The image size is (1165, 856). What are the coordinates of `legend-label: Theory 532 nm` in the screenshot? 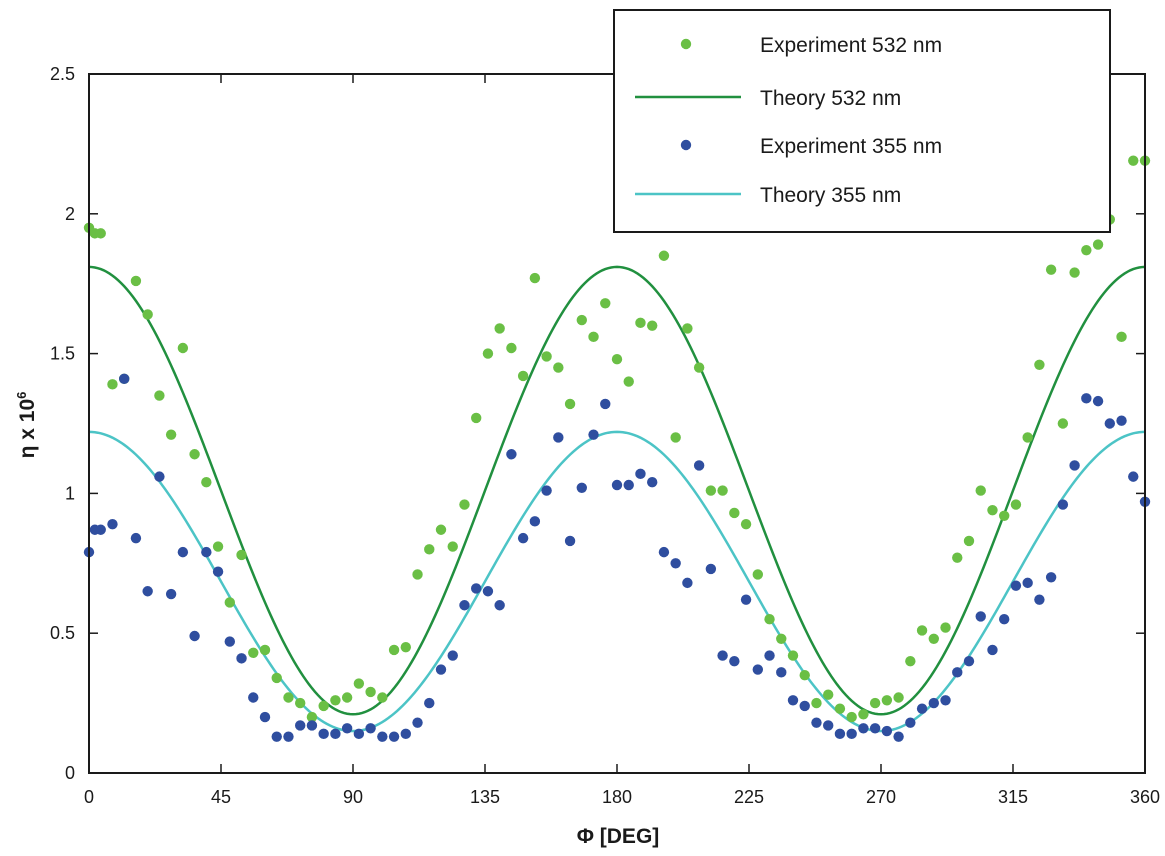 It's located at (830, 98).